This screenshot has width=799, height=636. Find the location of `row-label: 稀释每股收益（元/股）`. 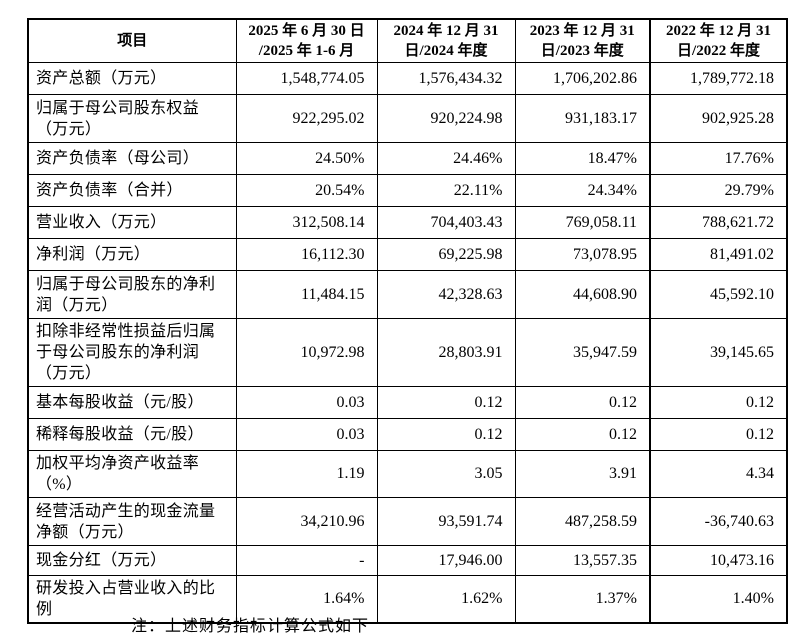

row-label: 稀释每股收益（元/股） is located at coordinates (132, 434).